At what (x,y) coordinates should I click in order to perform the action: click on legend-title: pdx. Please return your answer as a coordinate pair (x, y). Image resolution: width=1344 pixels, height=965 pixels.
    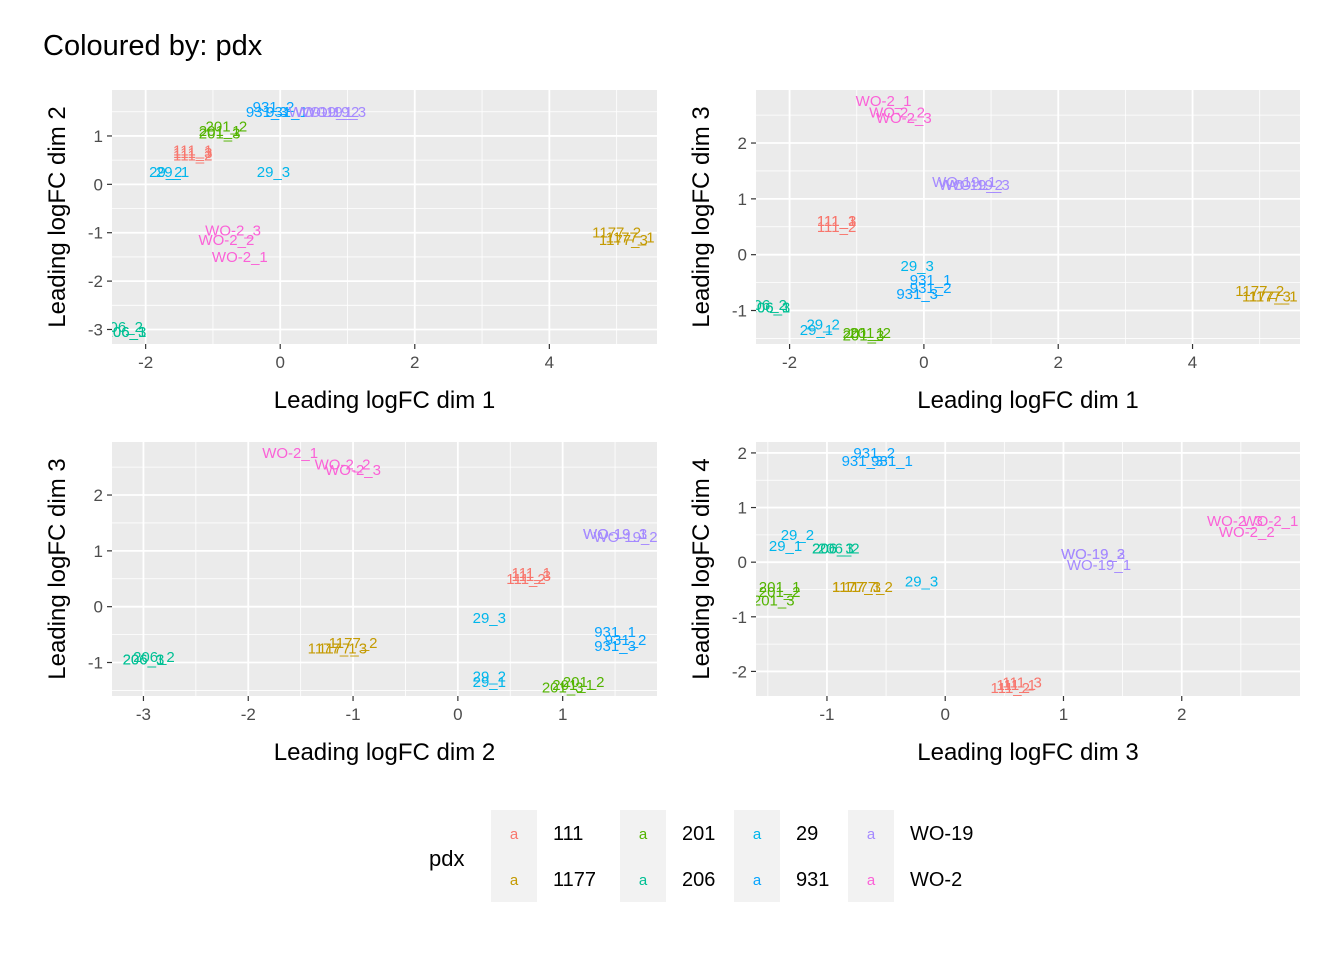
    Looking at the image, I should click on (446, 858).